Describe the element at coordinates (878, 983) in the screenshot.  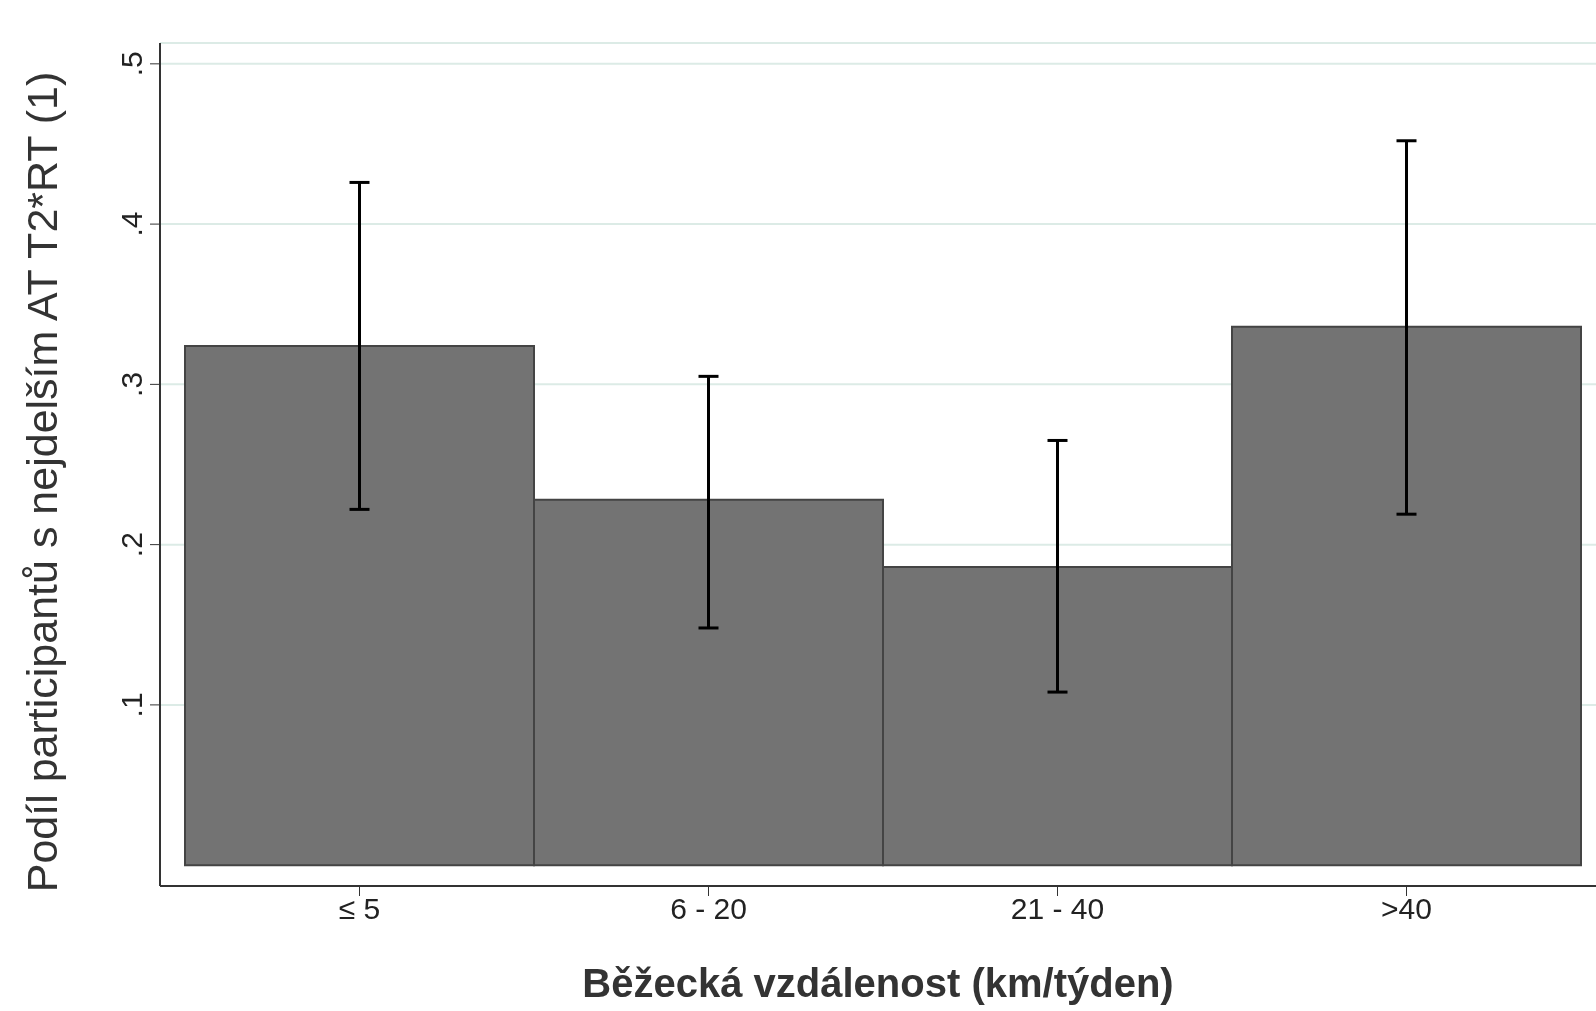
I see `x-axis-title: Běžecká vzdálenost (km/týden)` at that location.